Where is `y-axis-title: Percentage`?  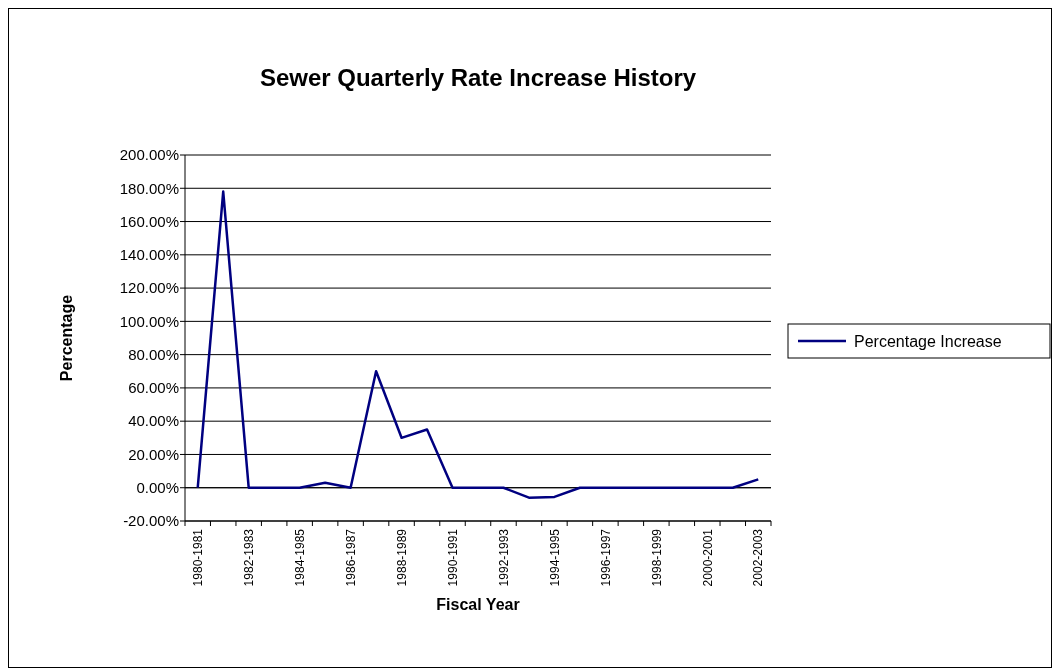 y-axis-title: Percentage is located at coordinates (66, 338).